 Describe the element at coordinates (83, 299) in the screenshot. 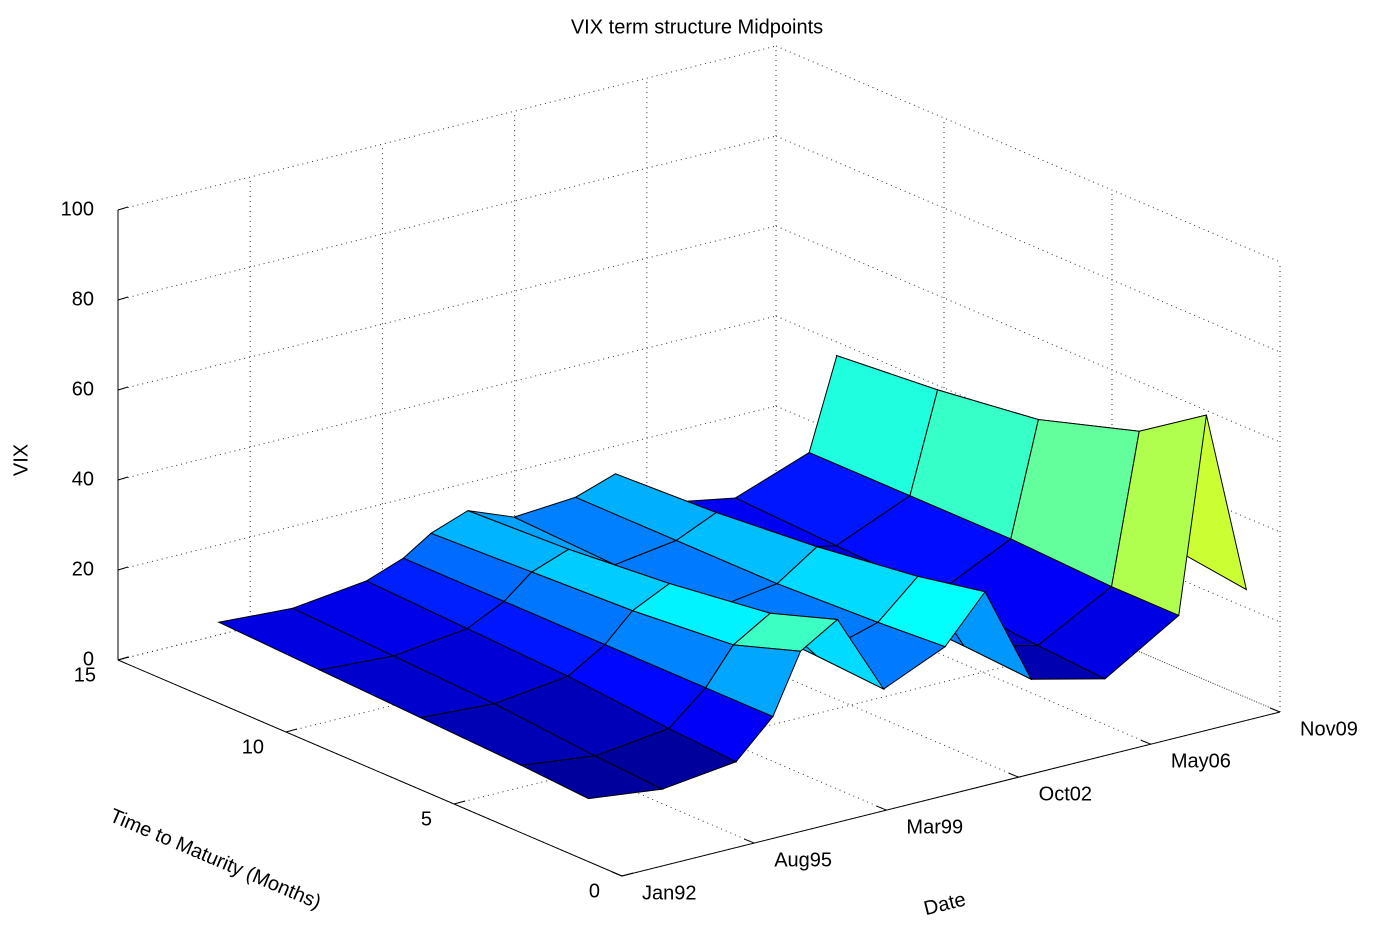

I see `z-tick-label: 80` at that location.